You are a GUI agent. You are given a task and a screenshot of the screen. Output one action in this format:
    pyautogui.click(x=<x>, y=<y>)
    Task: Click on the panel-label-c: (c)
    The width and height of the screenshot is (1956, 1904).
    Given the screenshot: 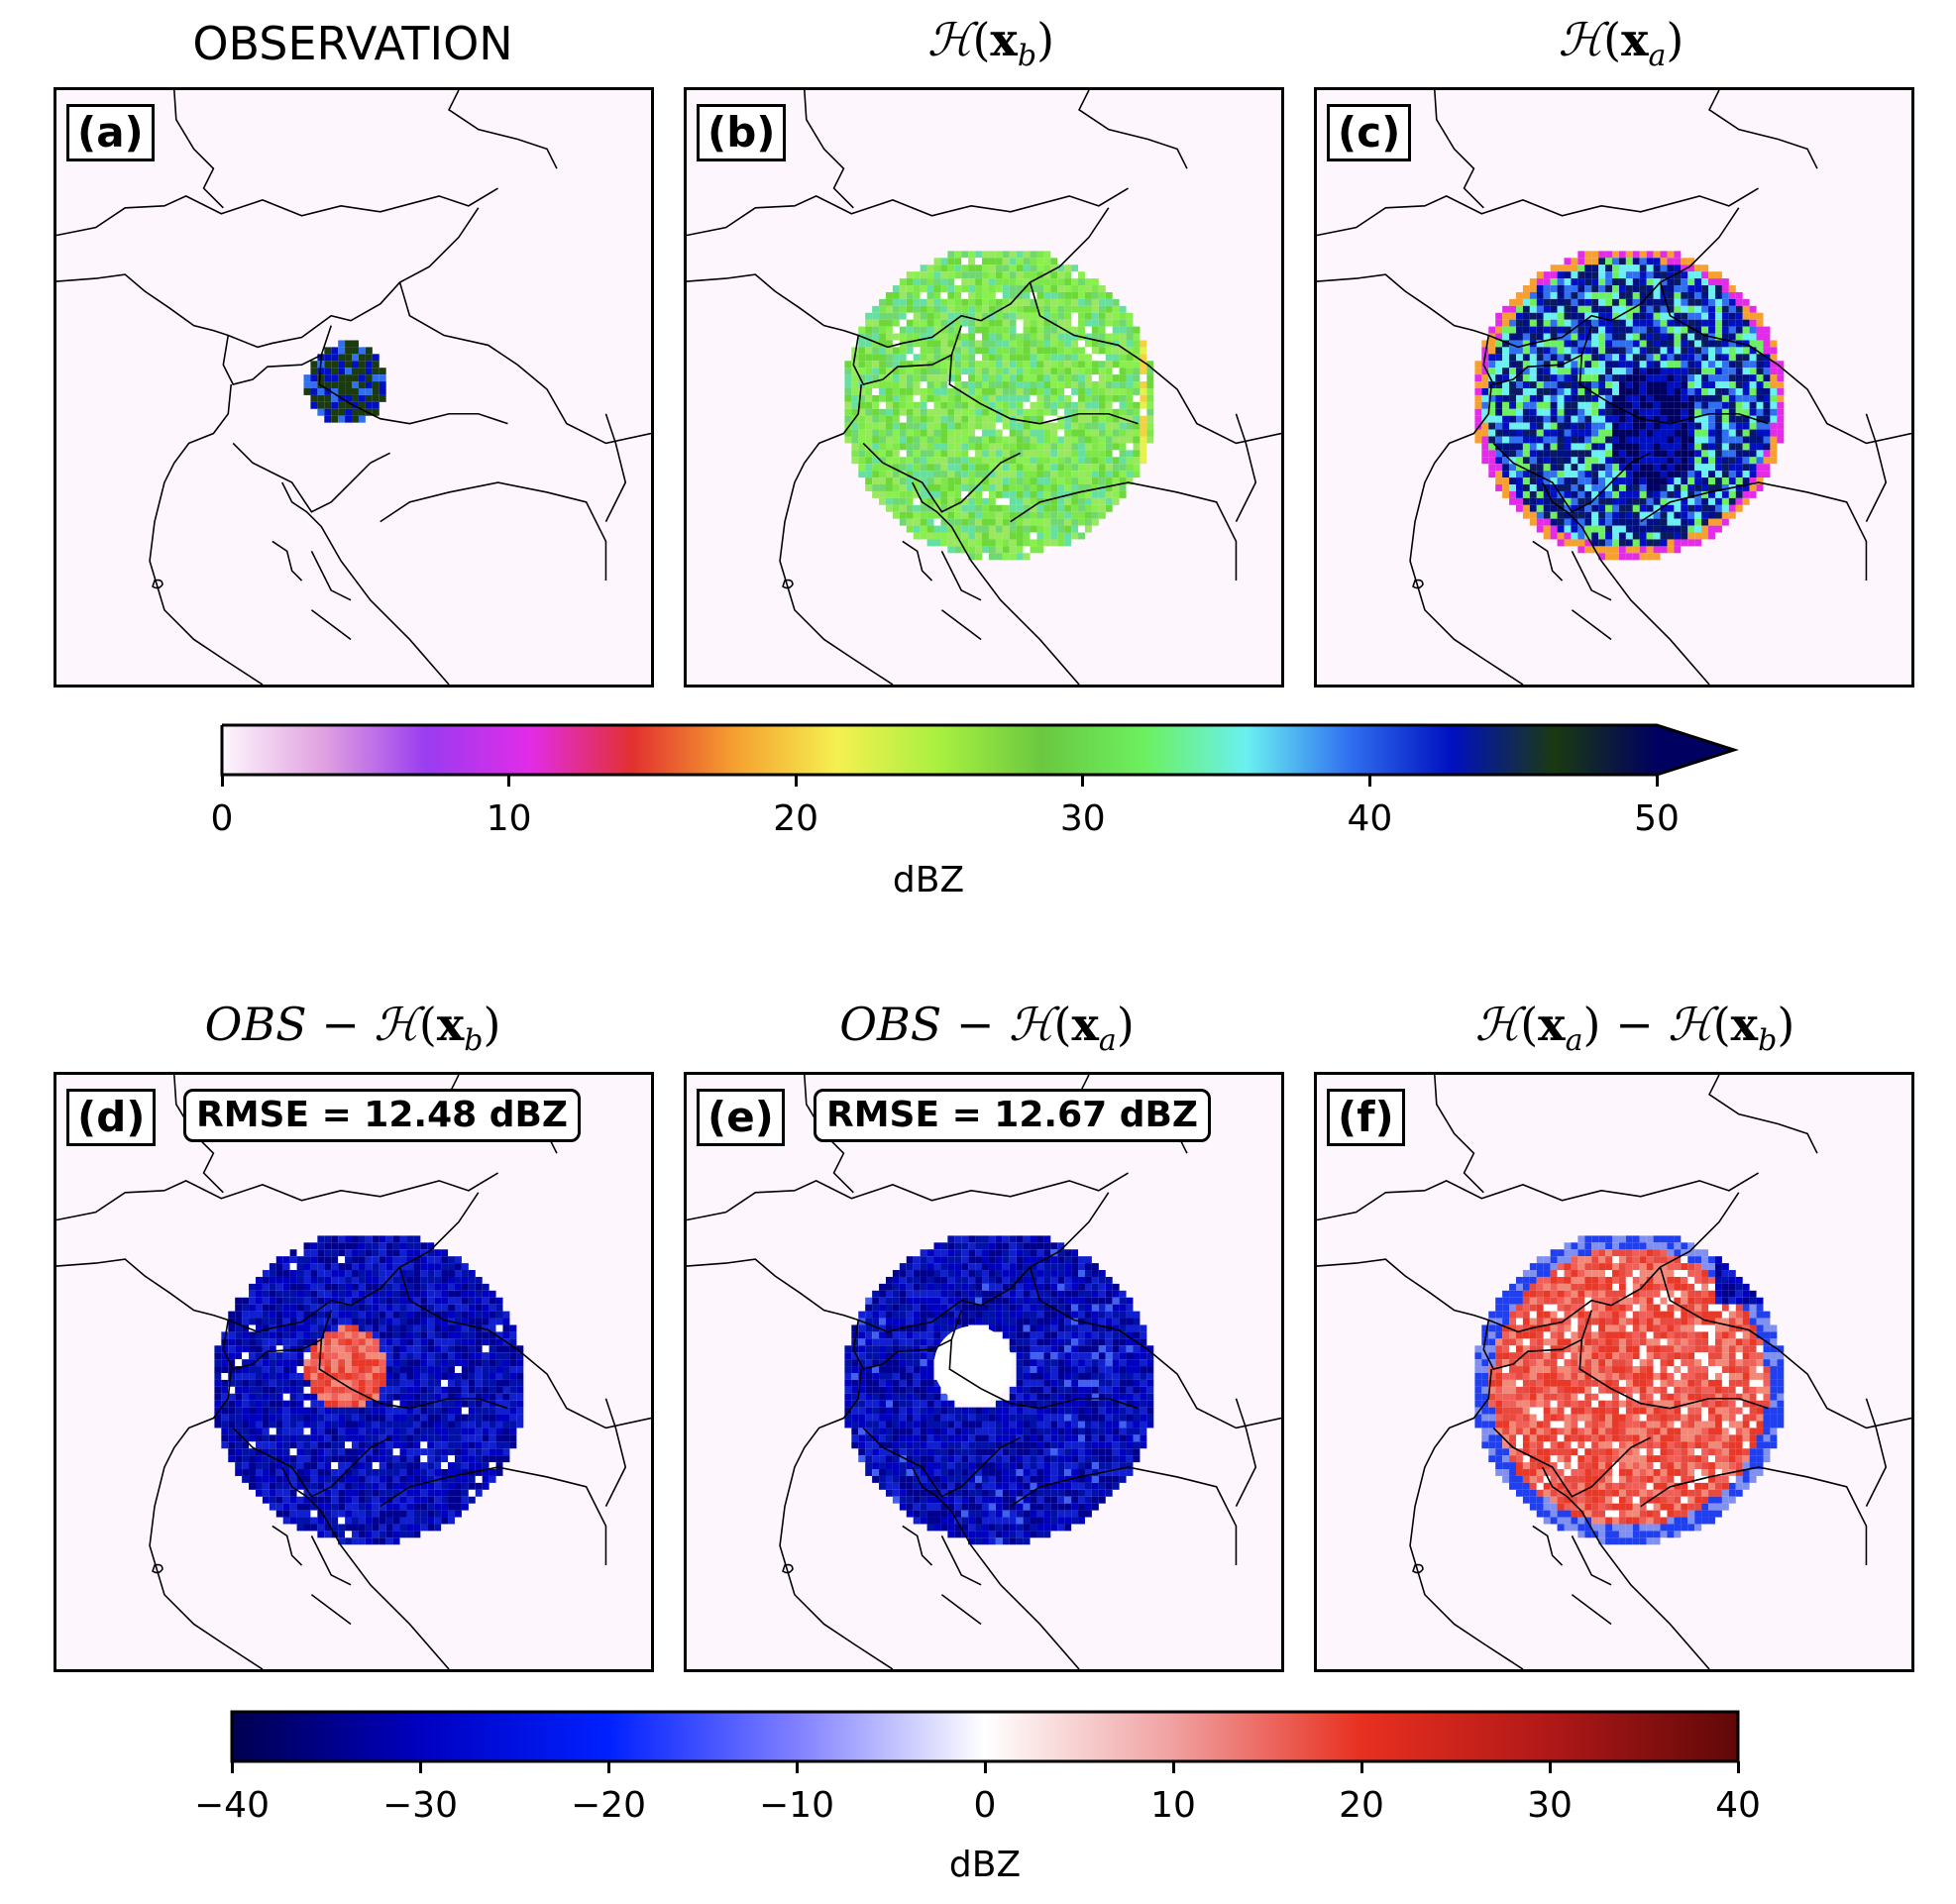 What is the action you would take?
    pyautogui.click(x=1369, y=132)
    